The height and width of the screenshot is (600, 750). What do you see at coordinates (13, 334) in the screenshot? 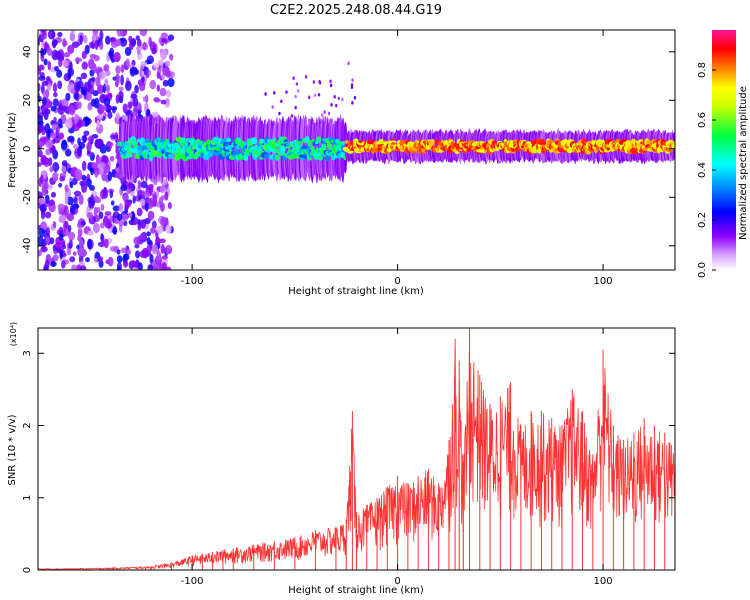
I see `snr-y-multiplier: (x10⁴)` at bounding box center [13, 334].